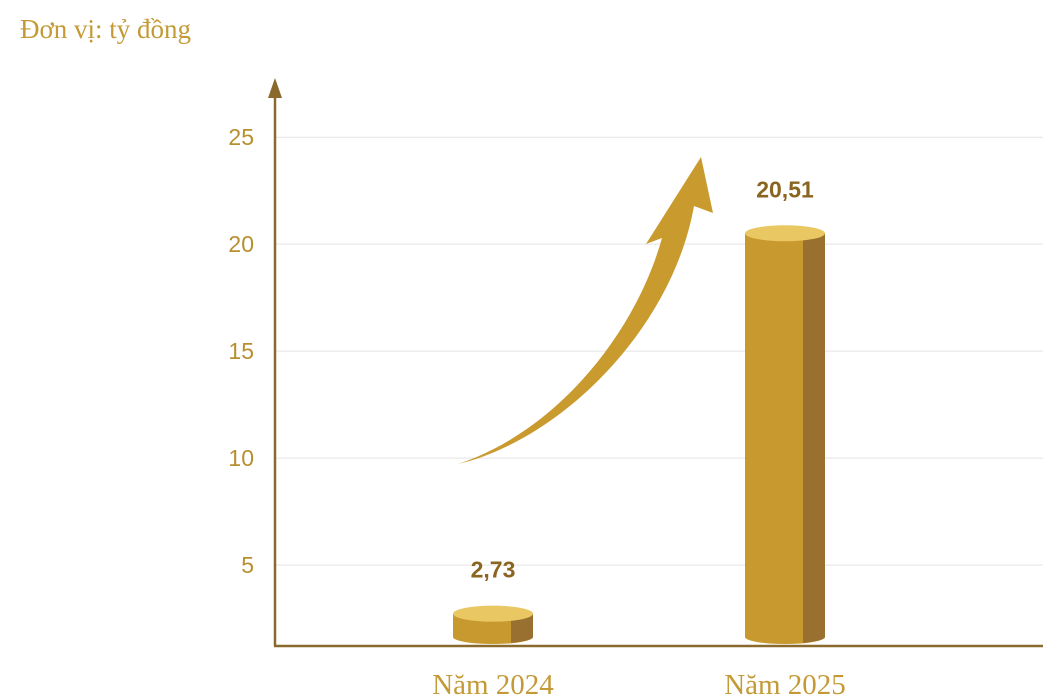 The height and width of the screenshot is (699, 1043). I want to click on y-tick-label: 25, so click(241, 137).